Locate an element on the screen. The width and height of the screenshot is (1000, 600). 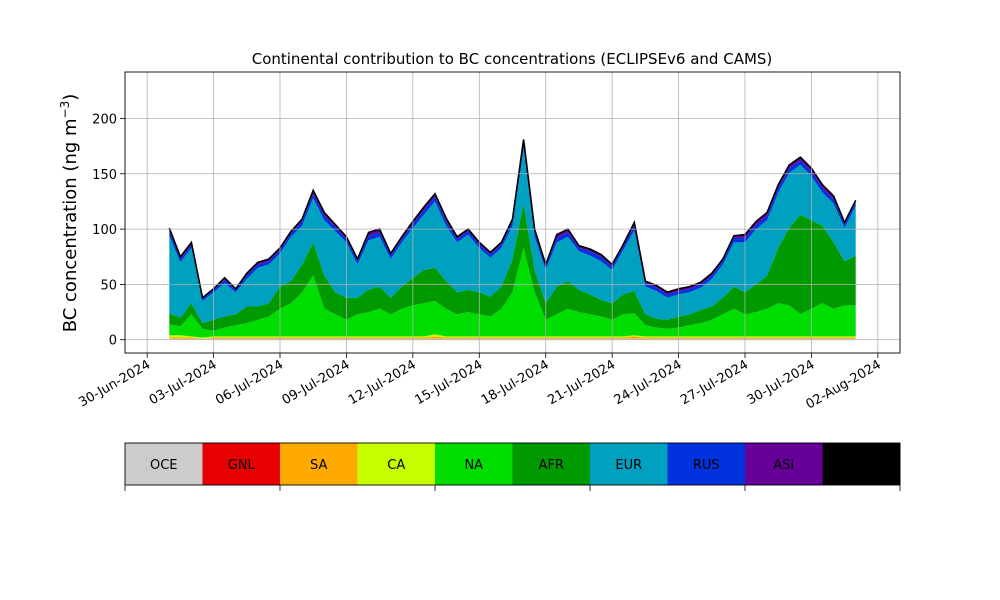
legend-frame is located at coordinates (512, 464).